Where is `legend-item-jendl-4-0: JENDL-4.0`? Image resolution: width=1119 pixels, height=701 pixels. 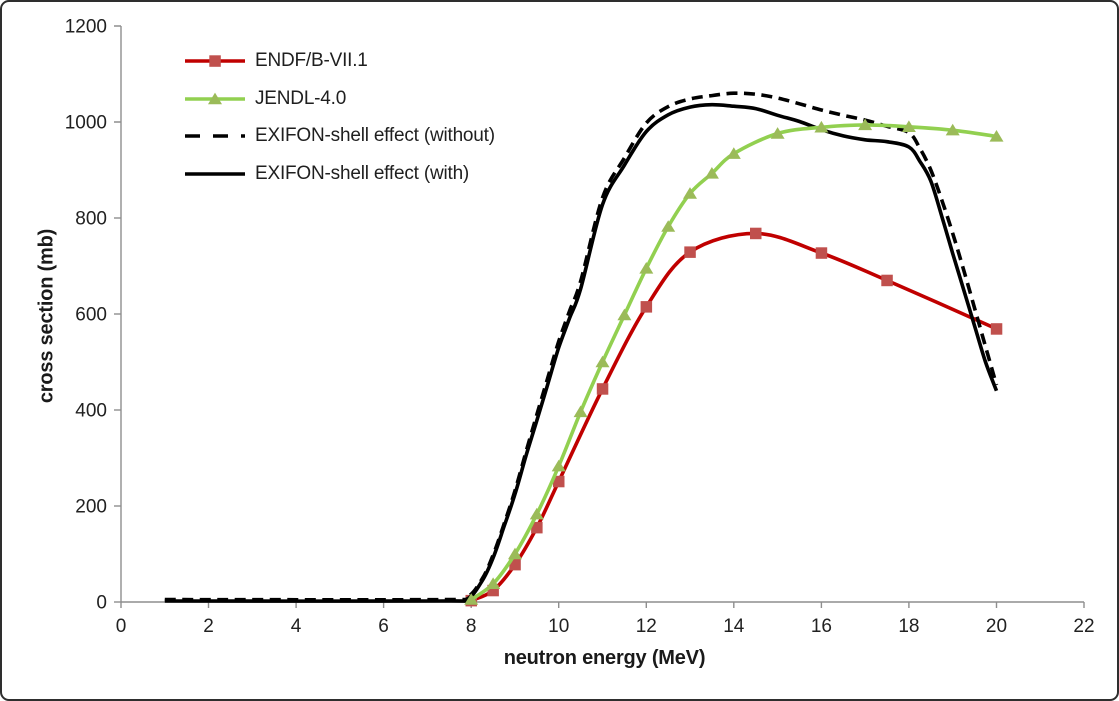 legend-item-jendl-4-0: JENDL-4.0 is located at coordinates (339, 99).